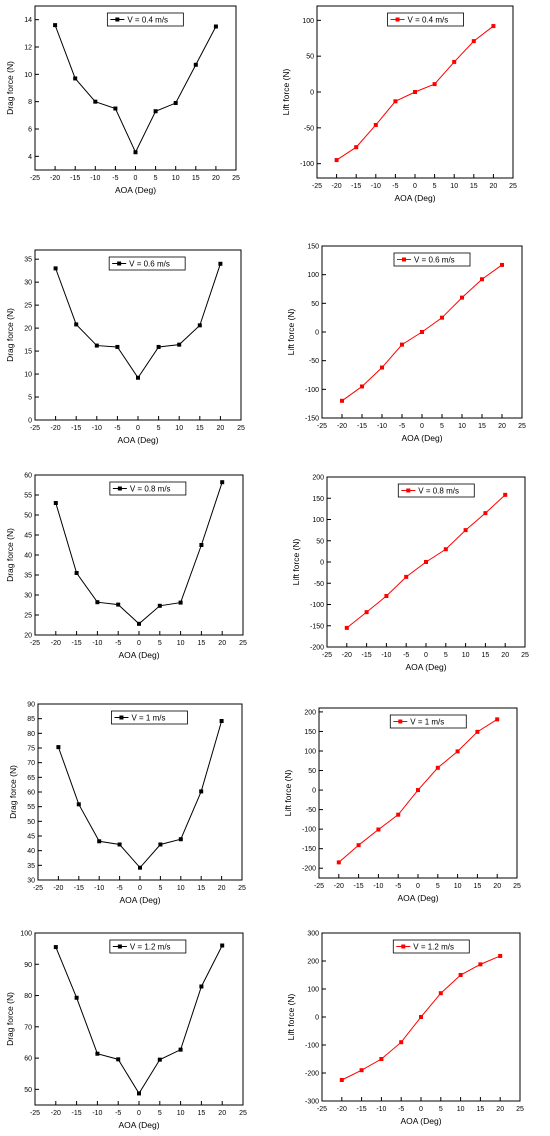 Image resolution: width=550 pixels, height=1136 pixels. Describe the element at coordinates (196, 178) in the screenshot. I see `x-tick-label: 15` at that location.